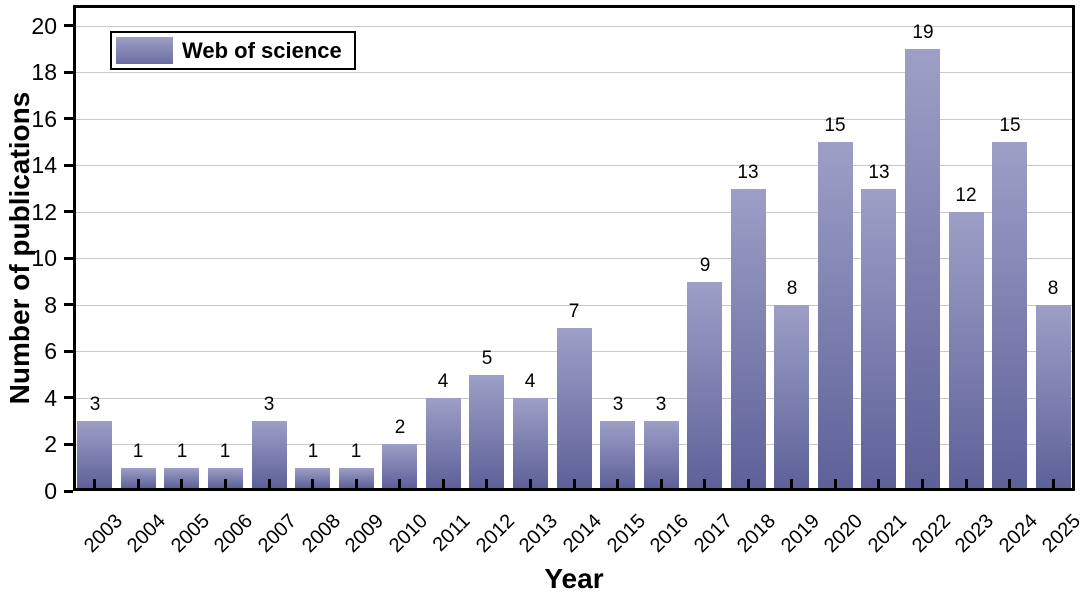 The height and width of the screenshot is (600, 1080). What do you see at coordinates (487, 358) in the screenshot?
I see `bar-value-label: 5` at bounding box center [487, 358].